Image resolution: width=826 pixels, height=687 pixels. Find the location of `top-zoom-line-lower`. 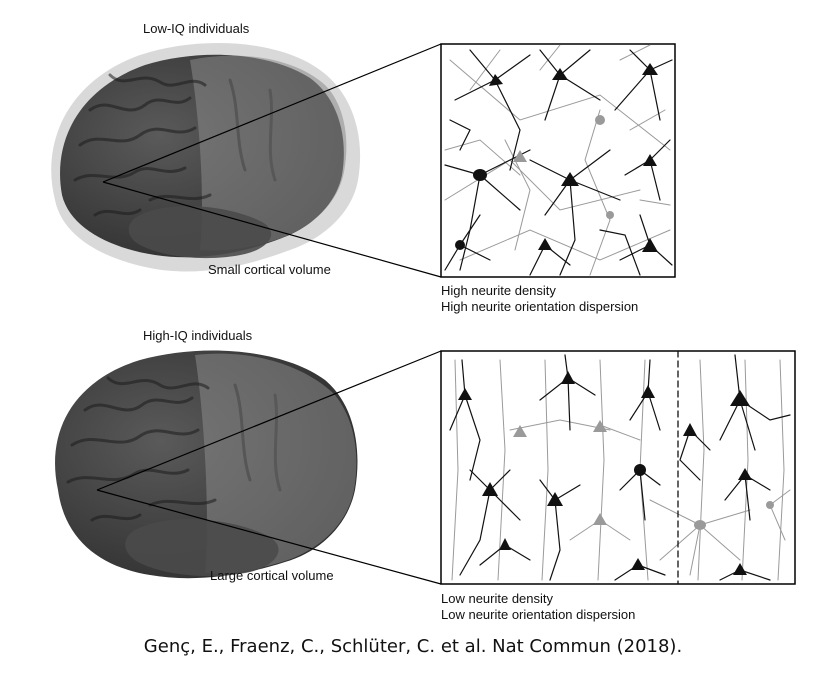

top-zoom-line-lower is located at coordinates (272, 229).